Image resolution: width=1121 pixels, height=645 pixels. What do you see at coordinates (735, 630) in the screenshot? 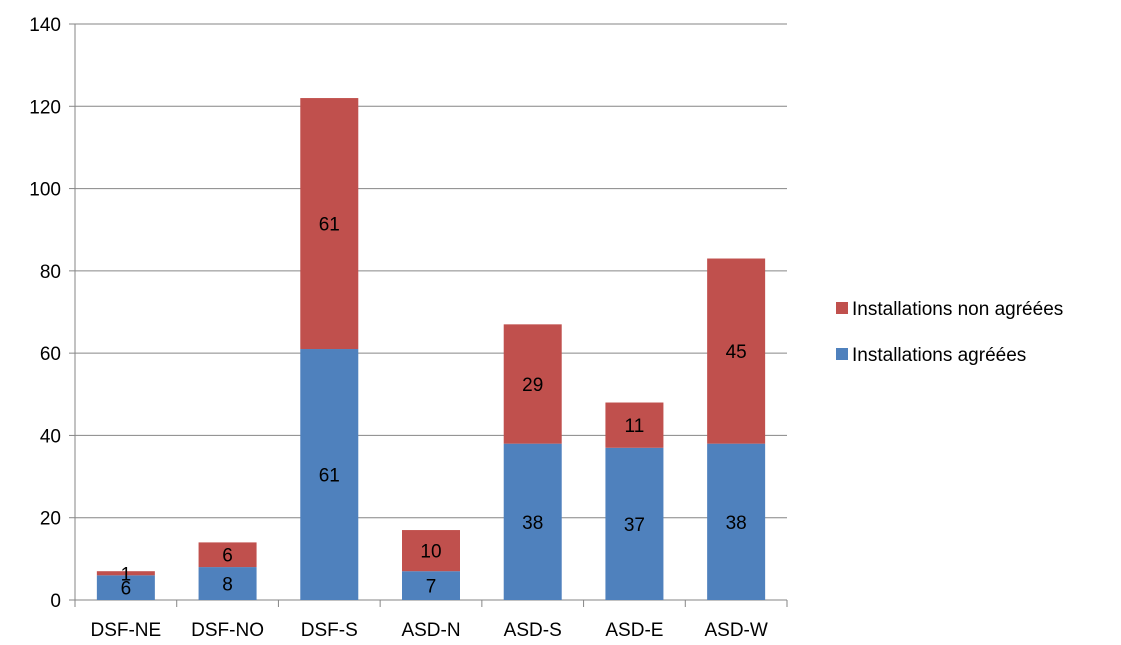
I see `x-tick-label: ASD-W` at bounding box center [735, 630].